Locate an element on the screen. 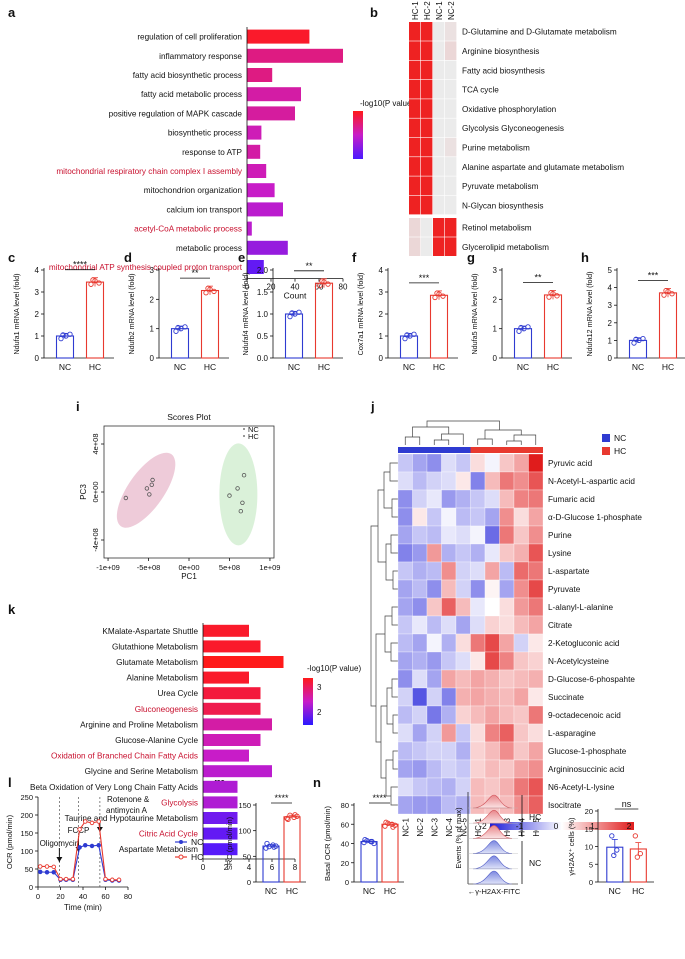 The width and height of the screenshot is (685, 959). row-label: L-asparagine is located at coordinates (572, 733).